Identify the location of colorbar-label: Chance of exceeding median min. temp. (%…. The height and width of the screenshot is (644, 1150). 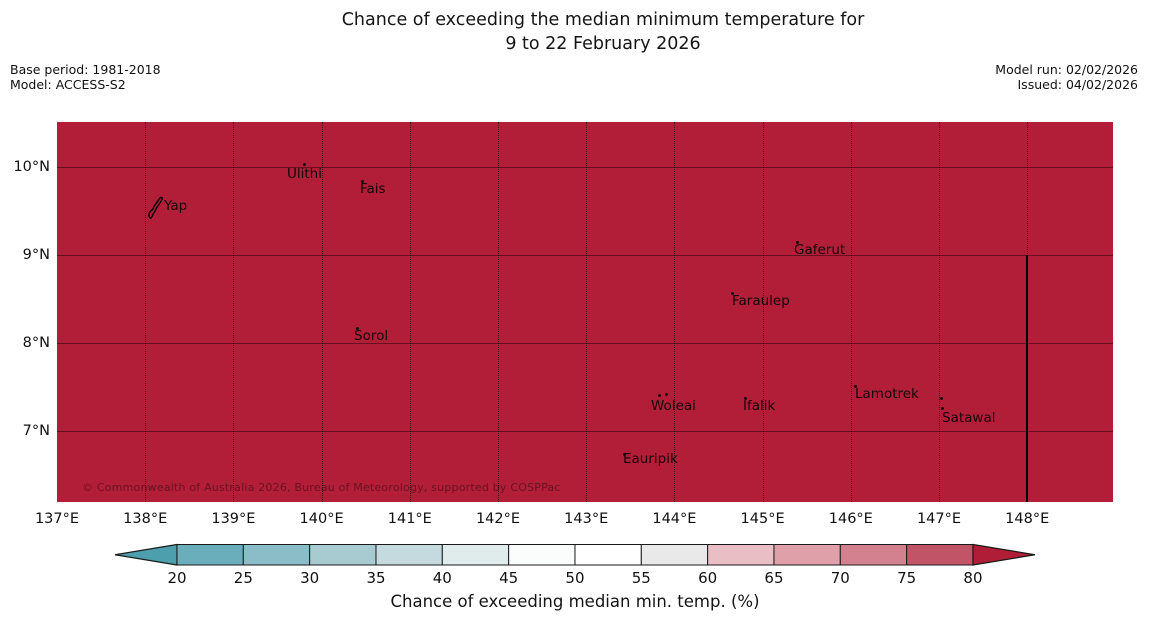
(575, 601).